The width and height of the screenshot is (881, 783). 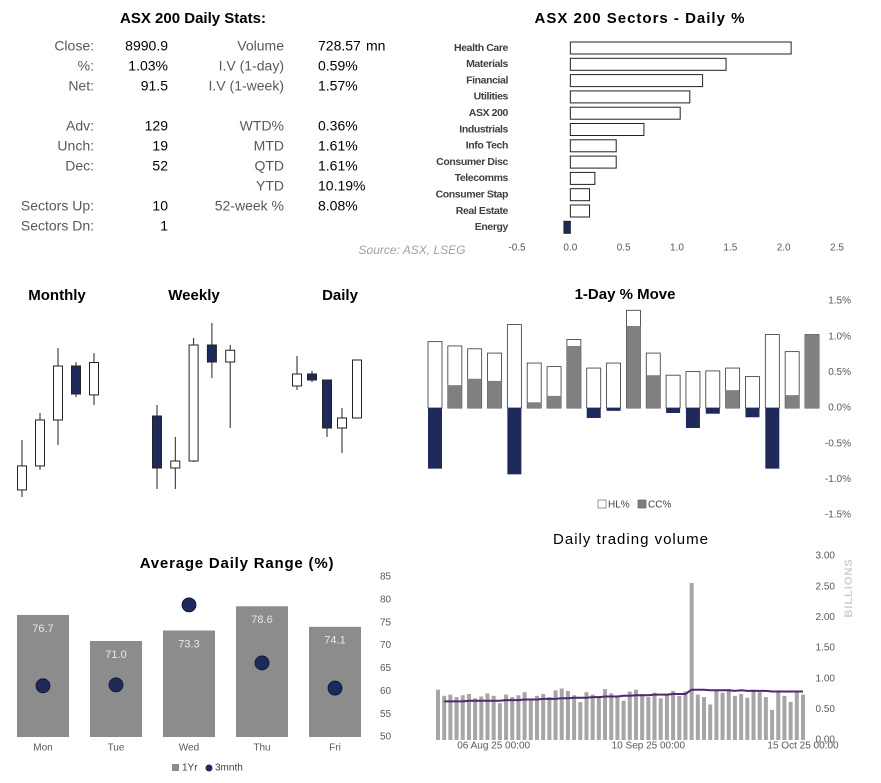 What do you see at coordinates (826, 709) in the screenshot?
I see `y-tick-label: 0.50` at bounding box center [826, 709].